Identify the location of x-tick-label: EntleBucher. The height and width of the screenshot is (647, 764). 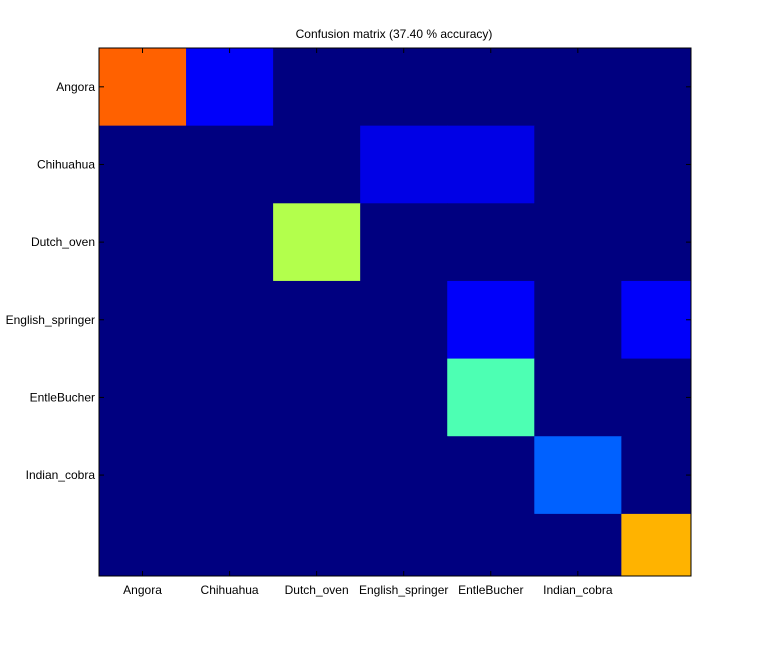
(490, 590).